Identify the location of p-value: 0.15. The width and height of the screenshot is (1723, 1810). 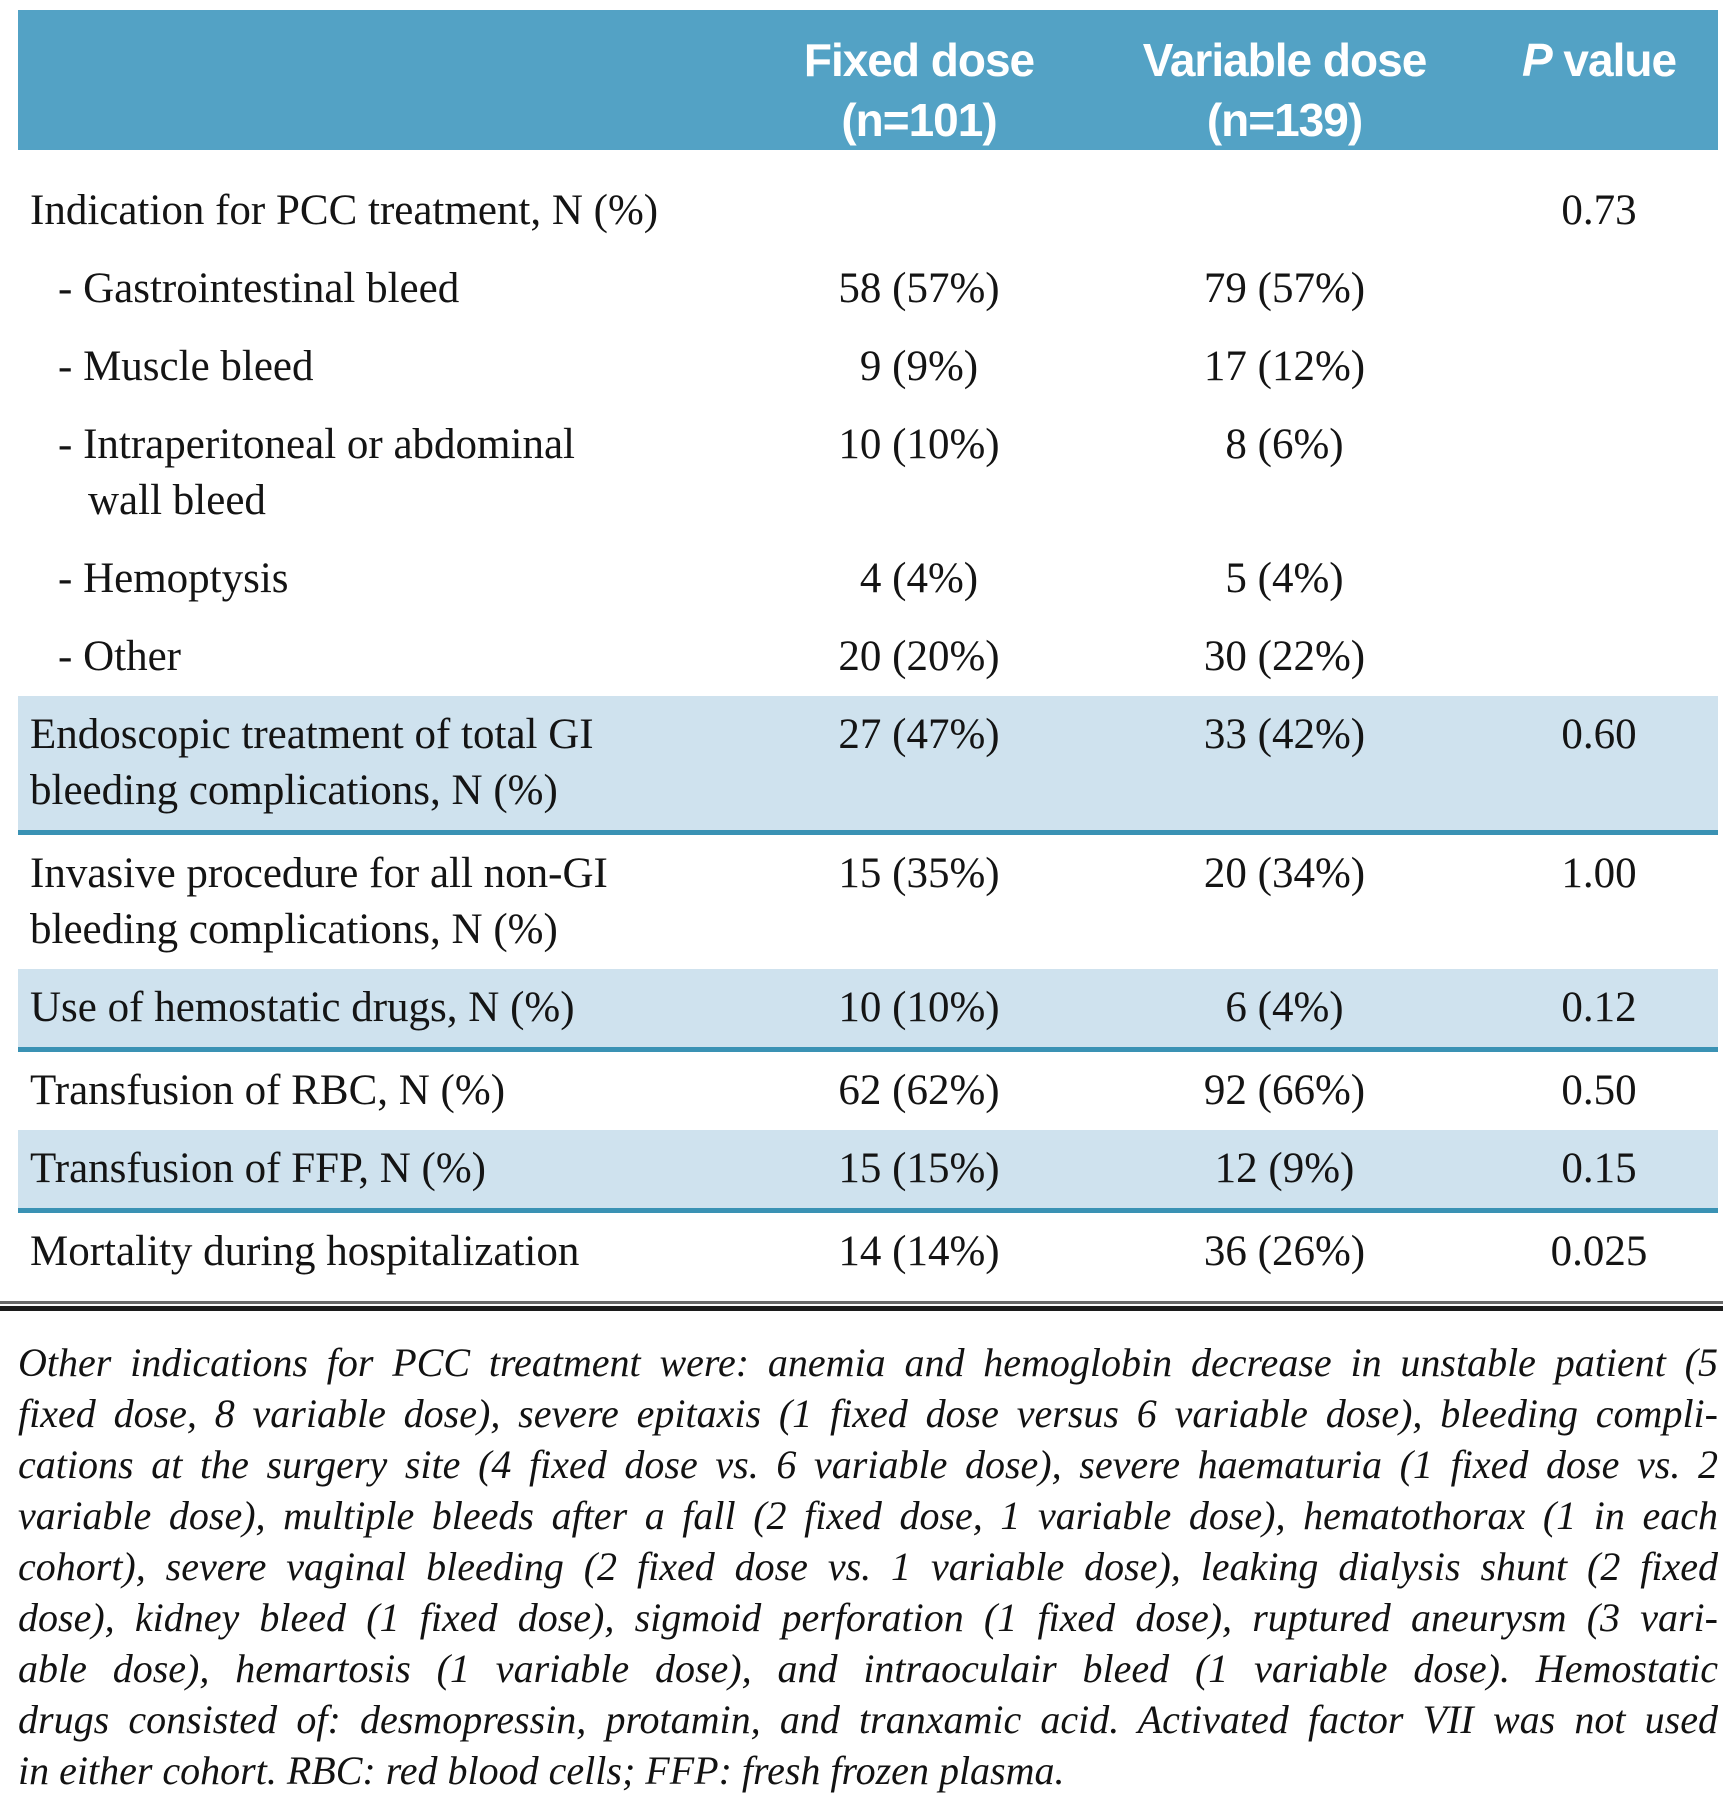
(1599, 1168).